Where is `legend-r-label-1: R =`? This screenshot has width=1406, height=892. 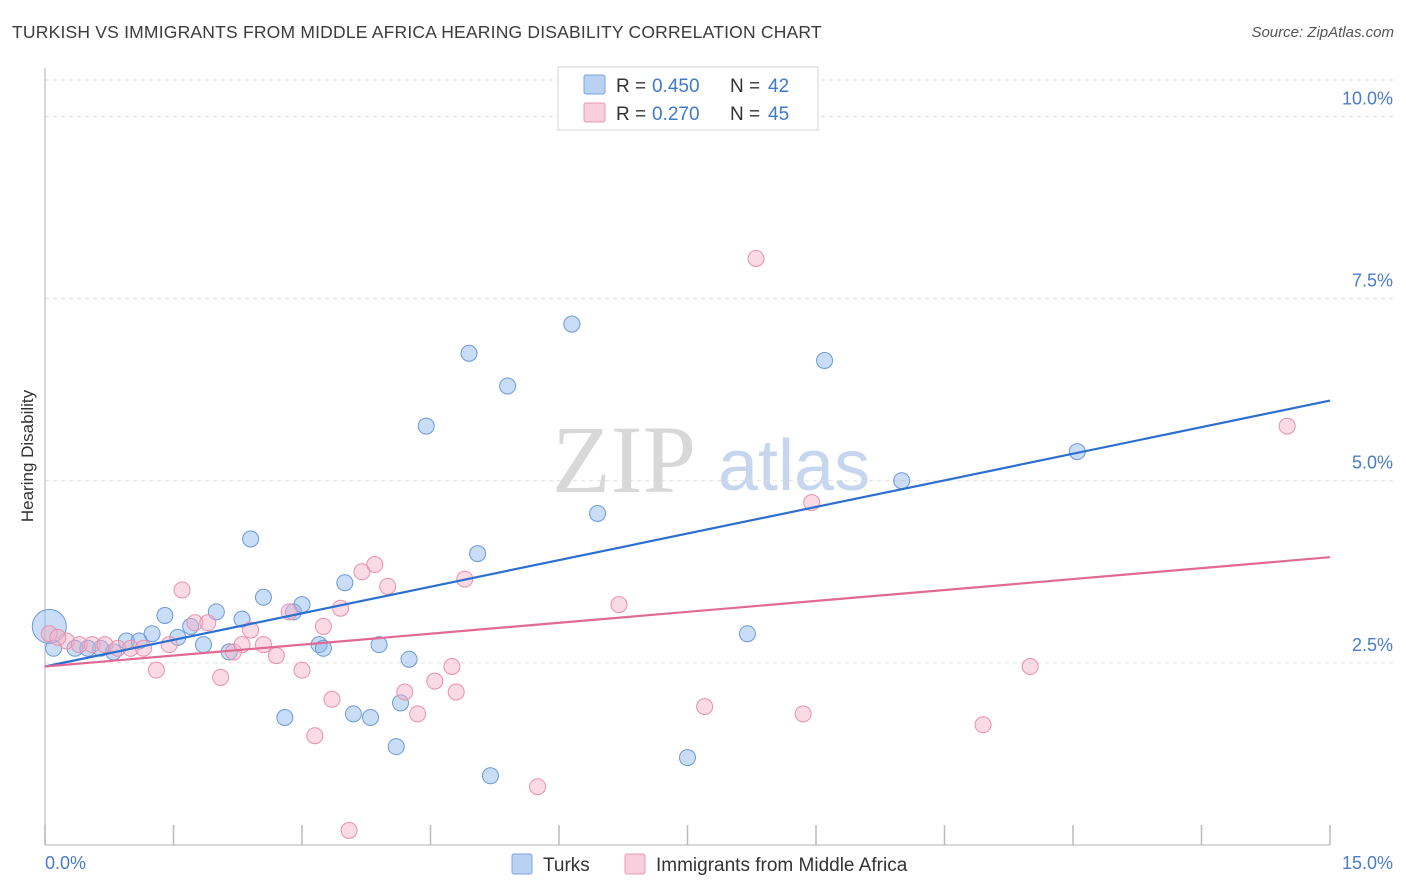
legend-r-label-1: R = is located at coordinates (631, 86).